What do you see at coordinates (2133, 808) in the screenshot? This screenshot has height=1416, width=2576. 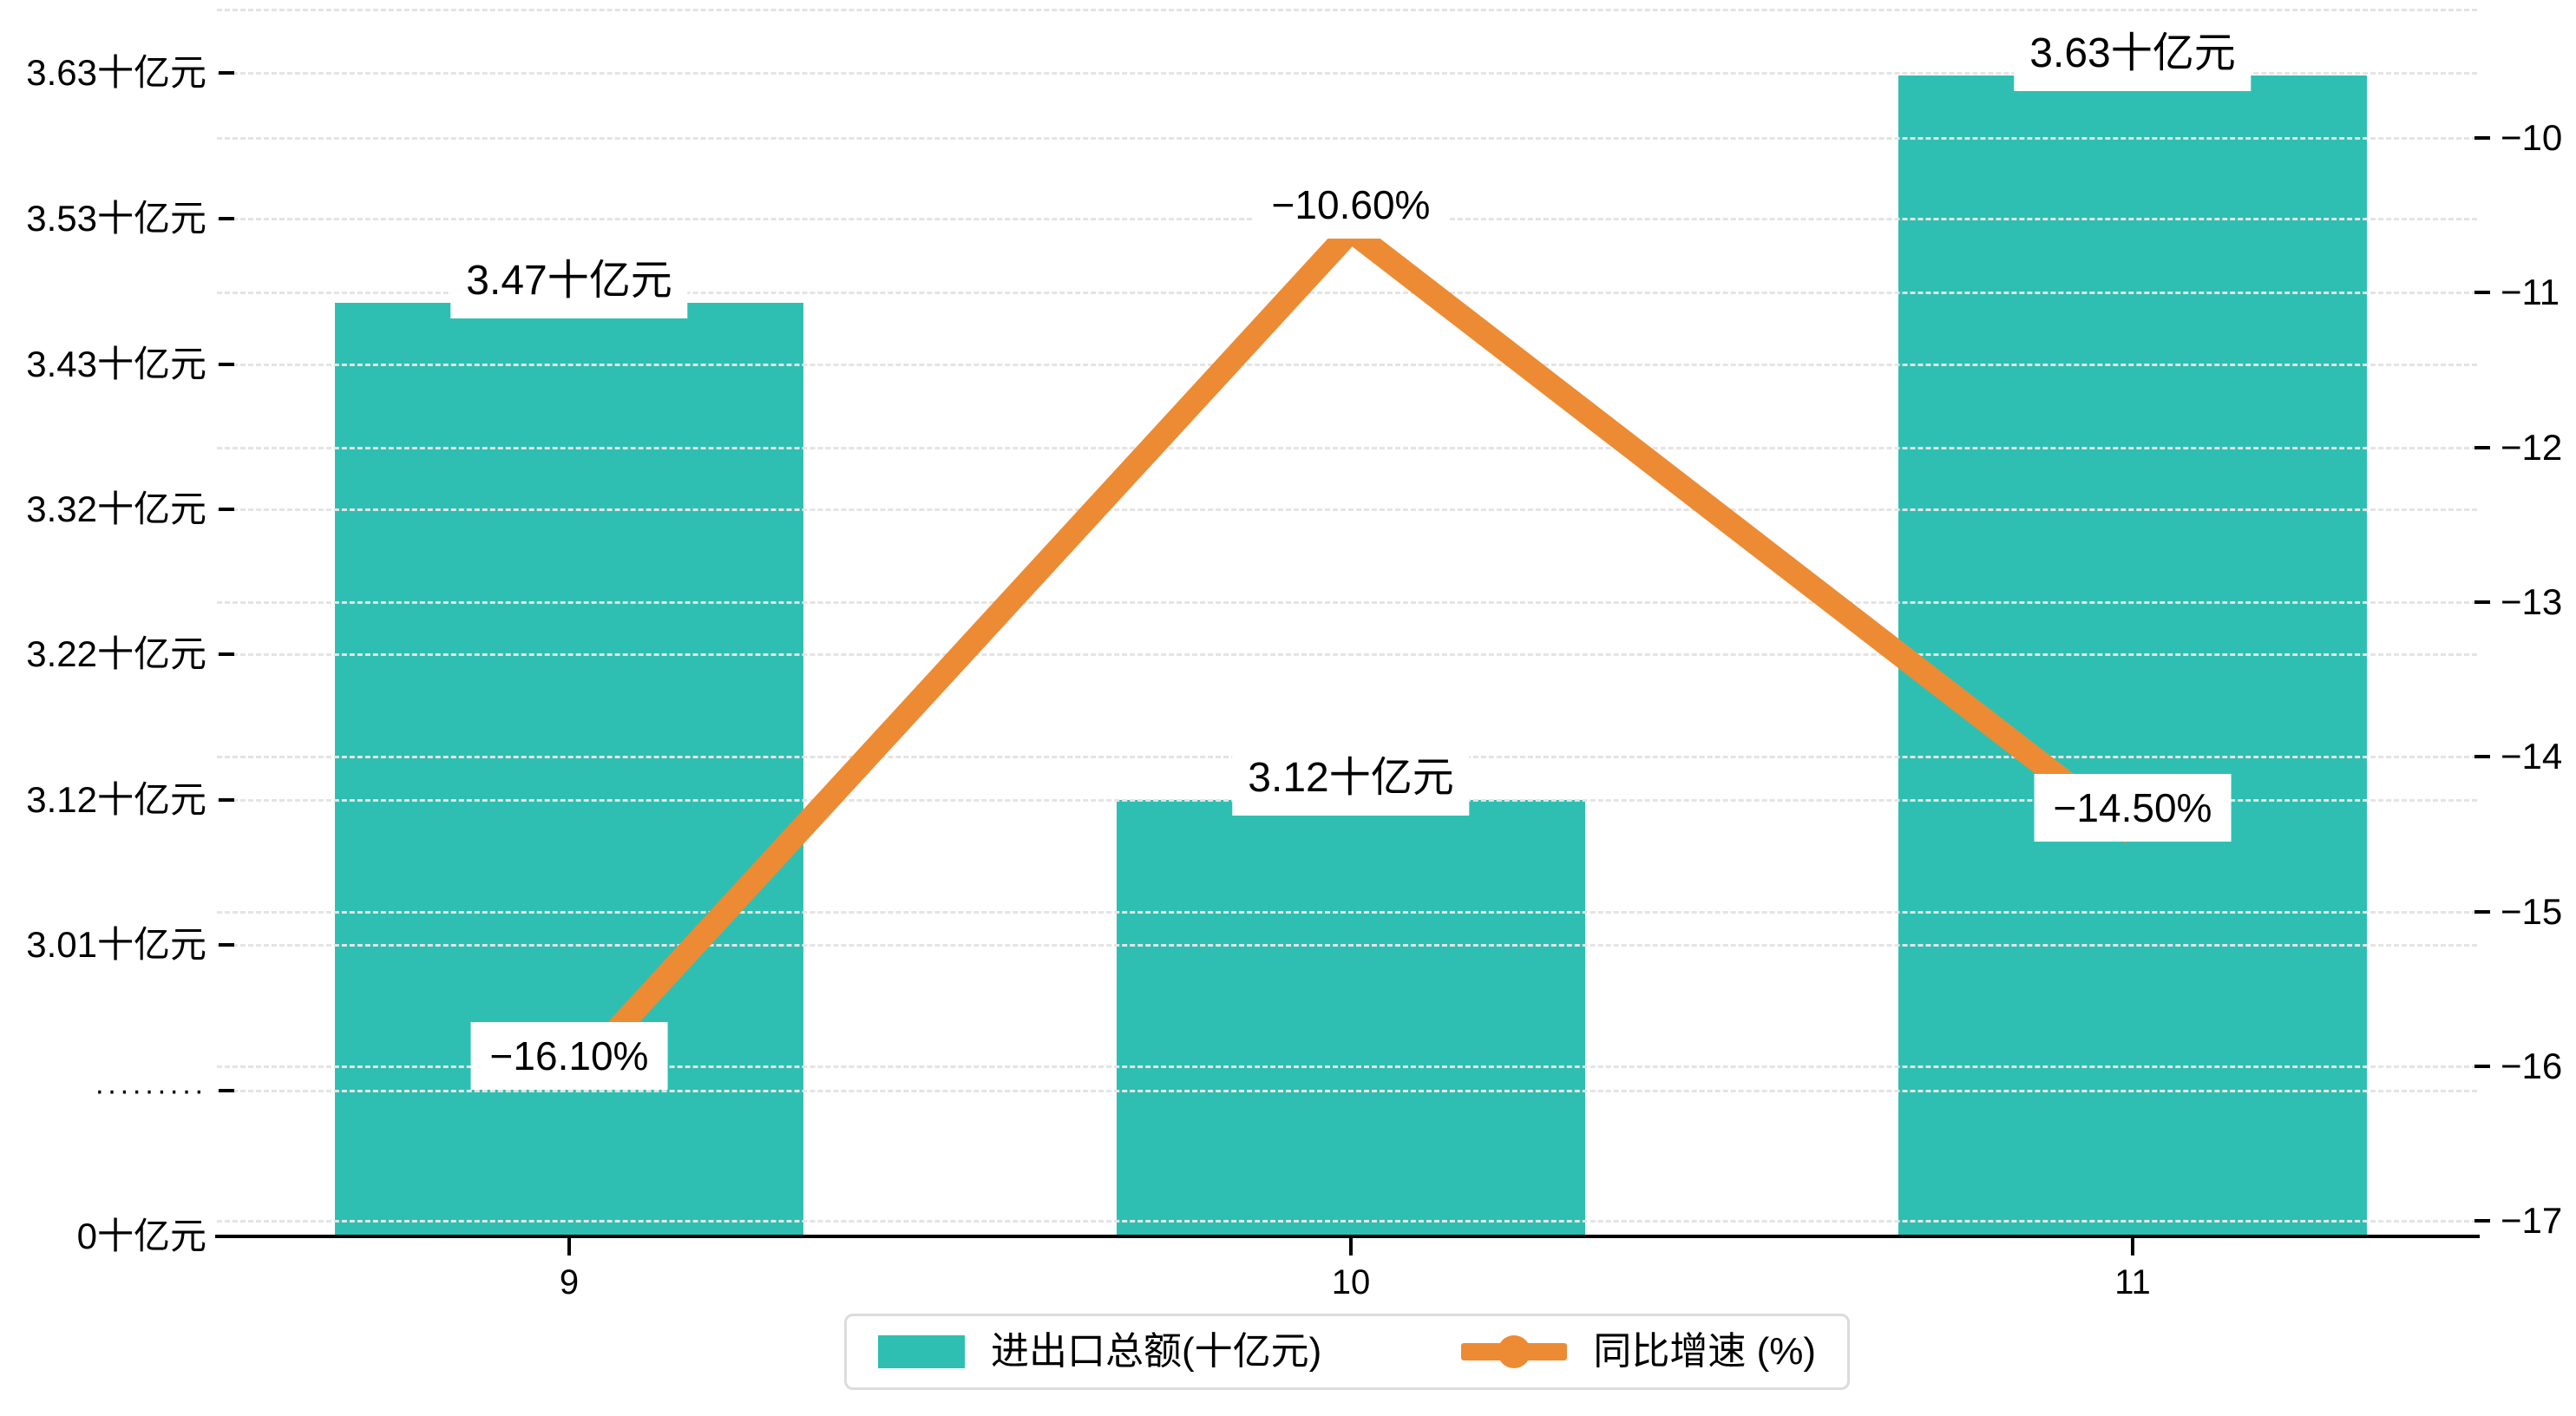 I see `growth-rate-label: −14.50%` at bounding box center [2133, 808].